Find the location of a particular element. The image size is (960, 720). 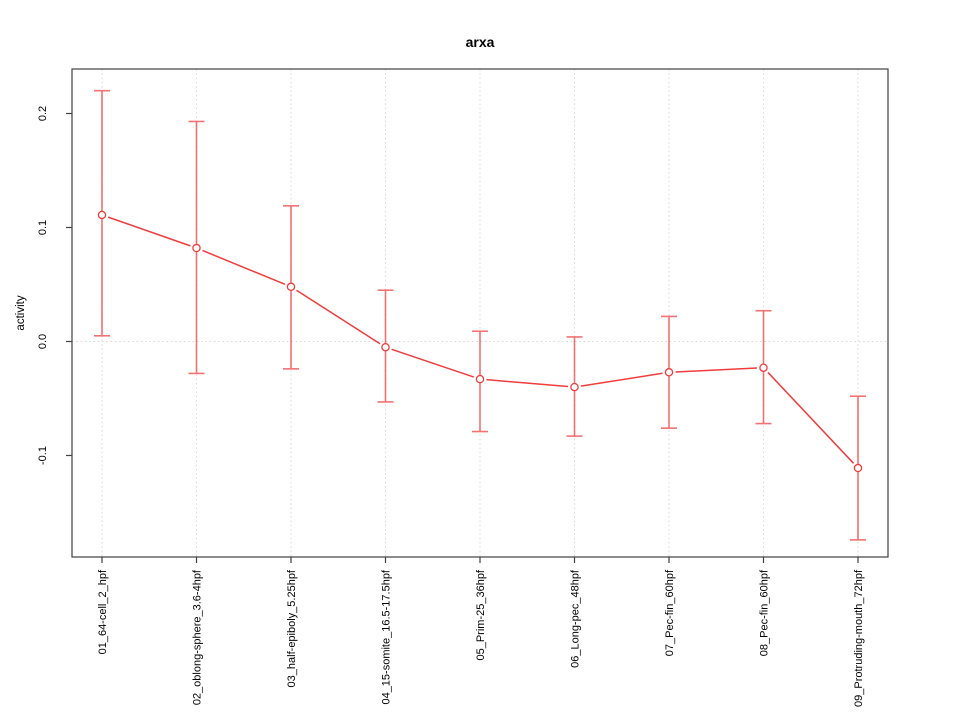

chart-title: arxa is located at coordinates (480, 42).